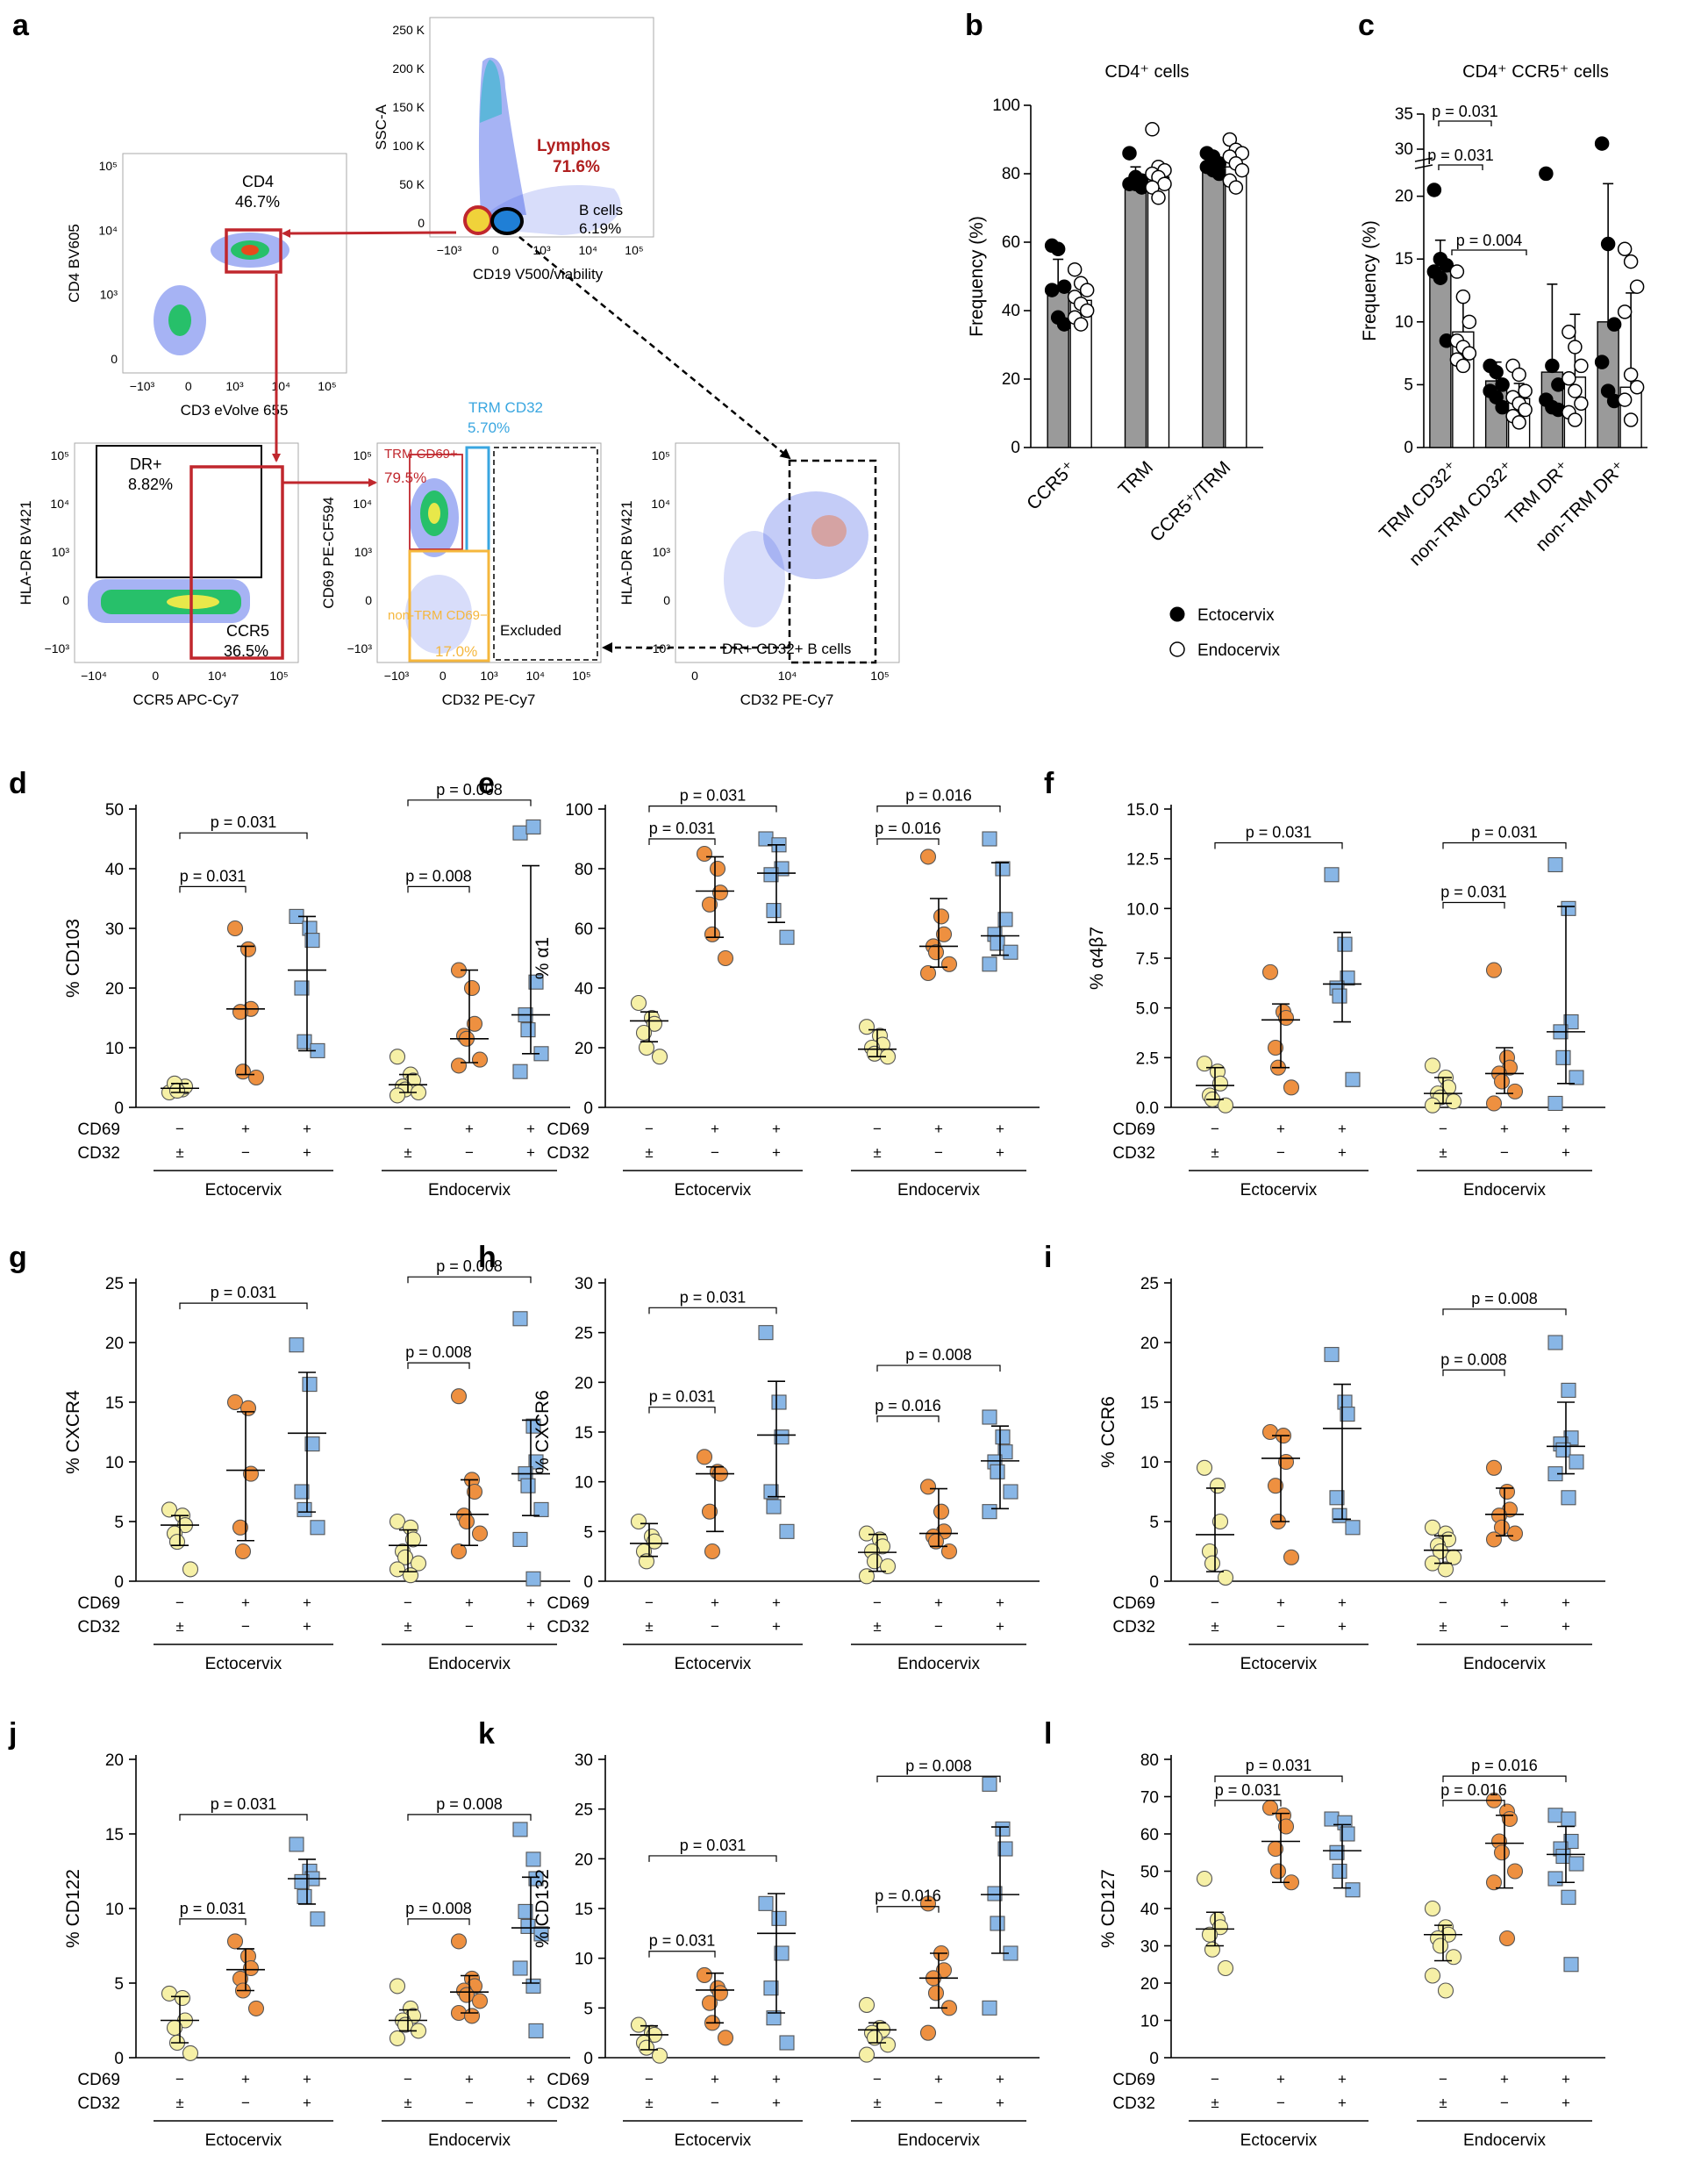 The width and height of the screenshot is (1708, 2170). What do you see at coordinates (1150, 1344) in the screenshot?
I see `y-tick-label: 20` at bounding box center [1150, 1344].